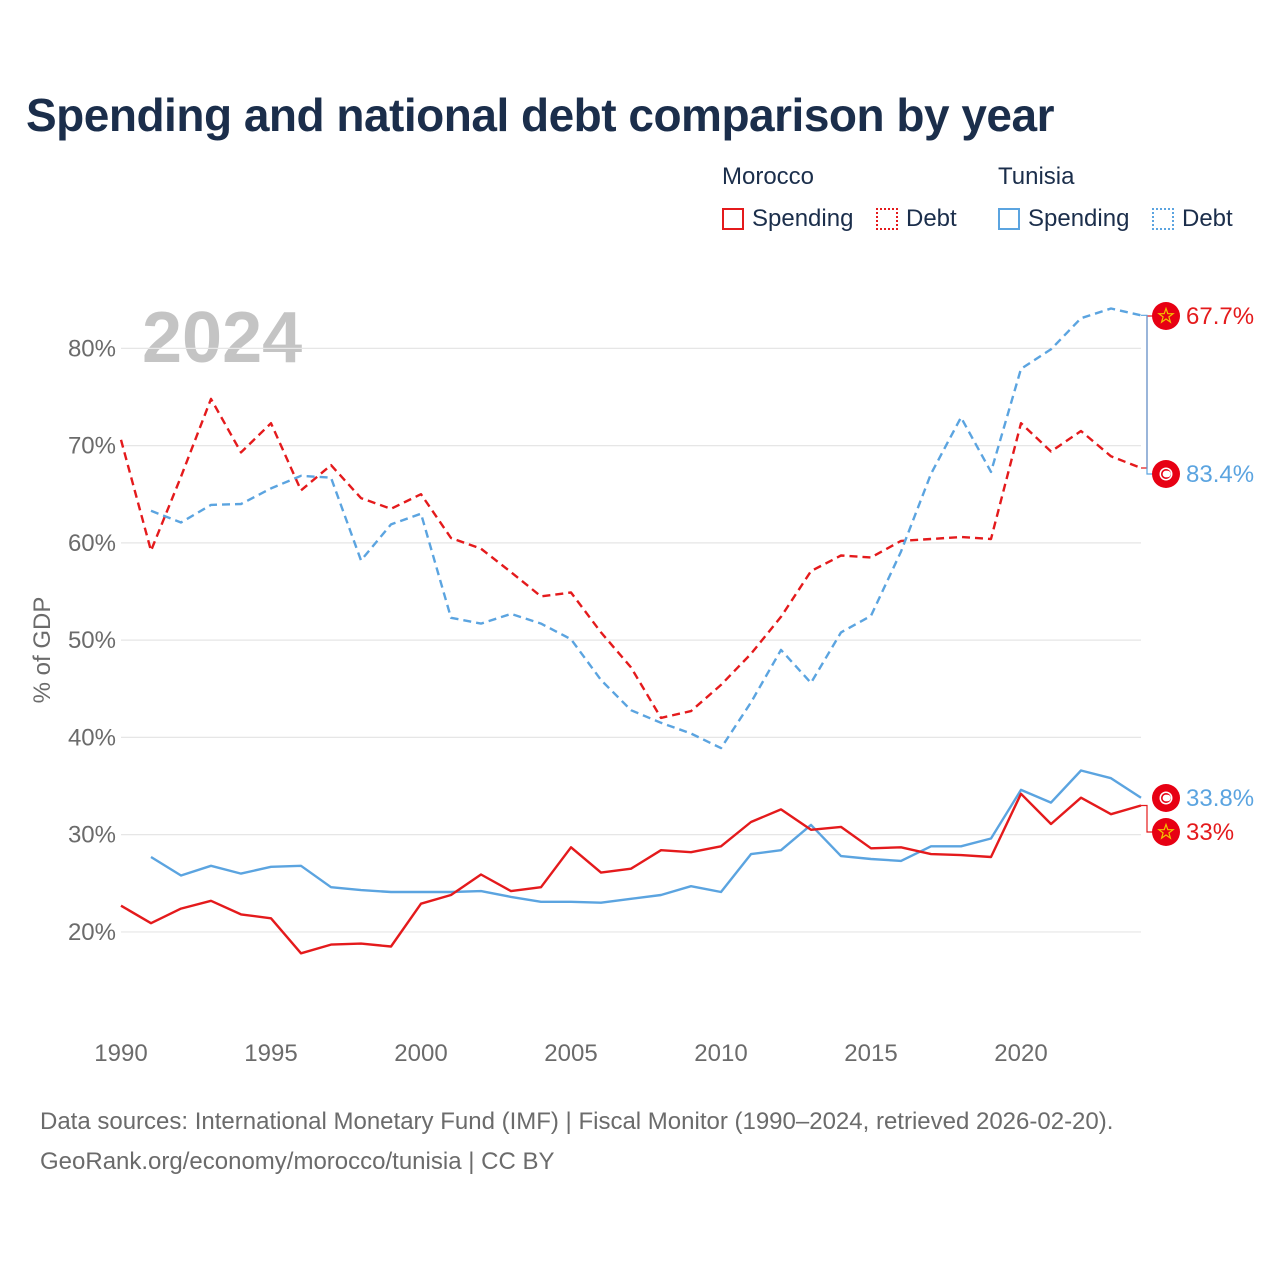 The width and height of the screenshot is (1280, 1280). I want to click on legend-item-tunisia-spending: Spending, so click(1063, 219).